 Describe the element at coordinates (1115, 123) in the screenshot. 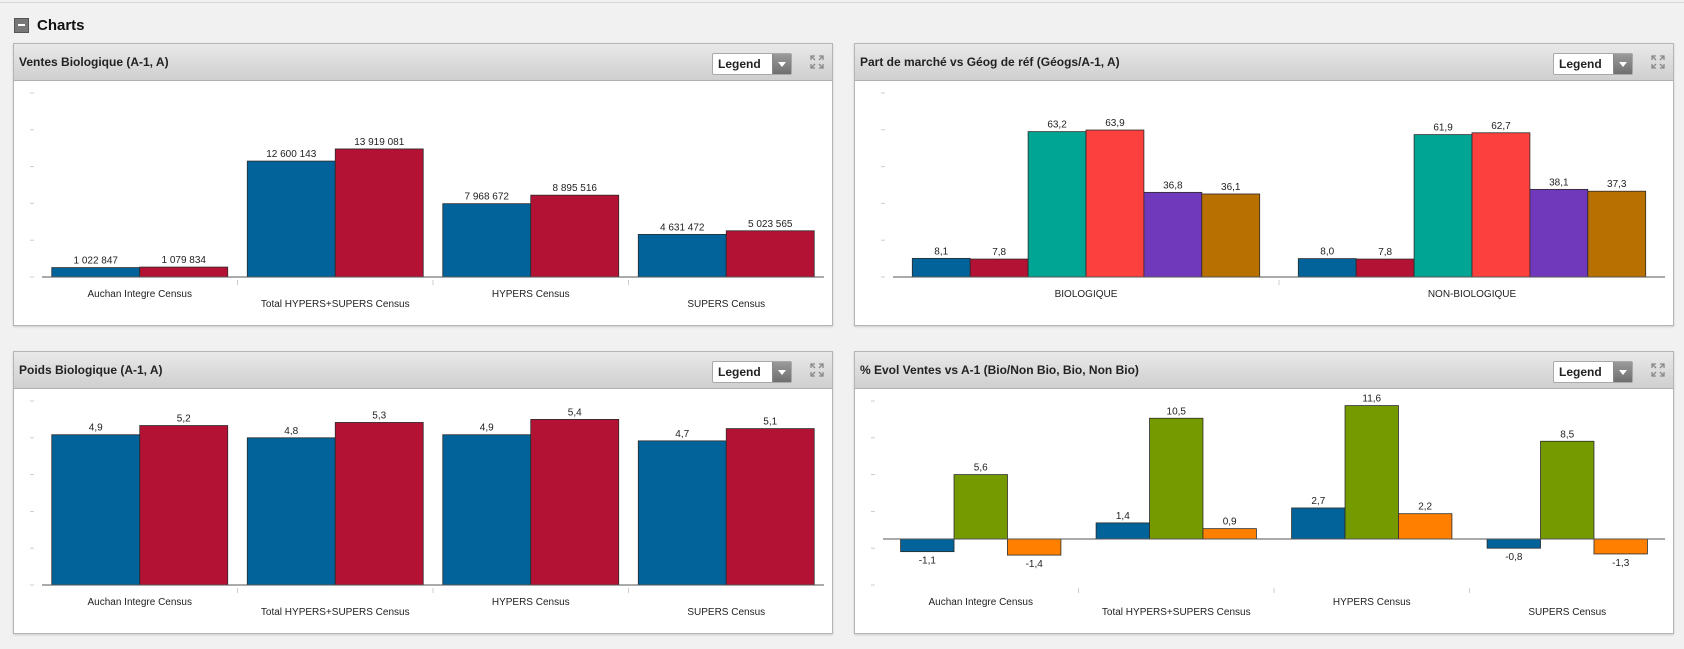

I see `data-label: 63,9` at that location.